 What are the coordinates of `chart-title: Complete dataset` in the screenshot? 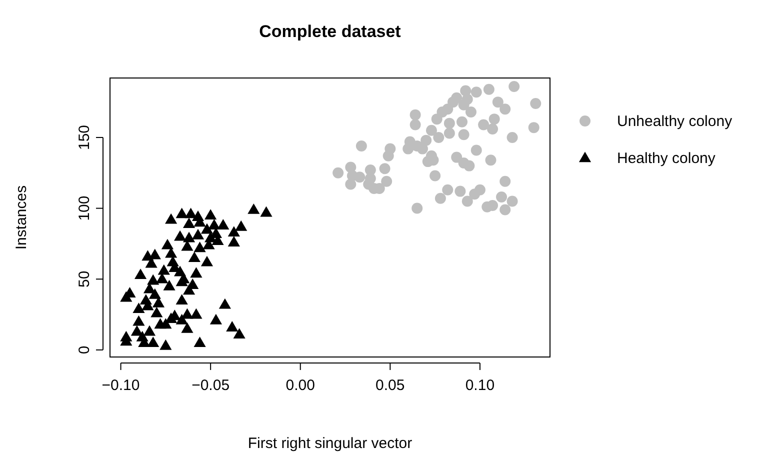 It's located at (330, 31).